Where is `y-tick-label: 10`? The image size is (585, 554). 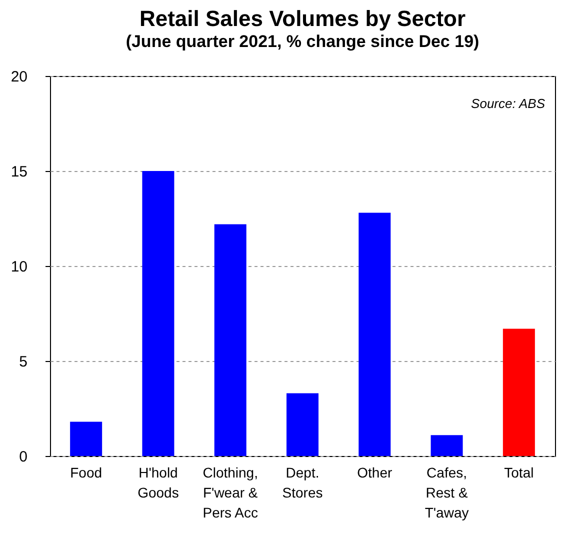 y-tick-label: 10 is located at coordinates (19, 267).